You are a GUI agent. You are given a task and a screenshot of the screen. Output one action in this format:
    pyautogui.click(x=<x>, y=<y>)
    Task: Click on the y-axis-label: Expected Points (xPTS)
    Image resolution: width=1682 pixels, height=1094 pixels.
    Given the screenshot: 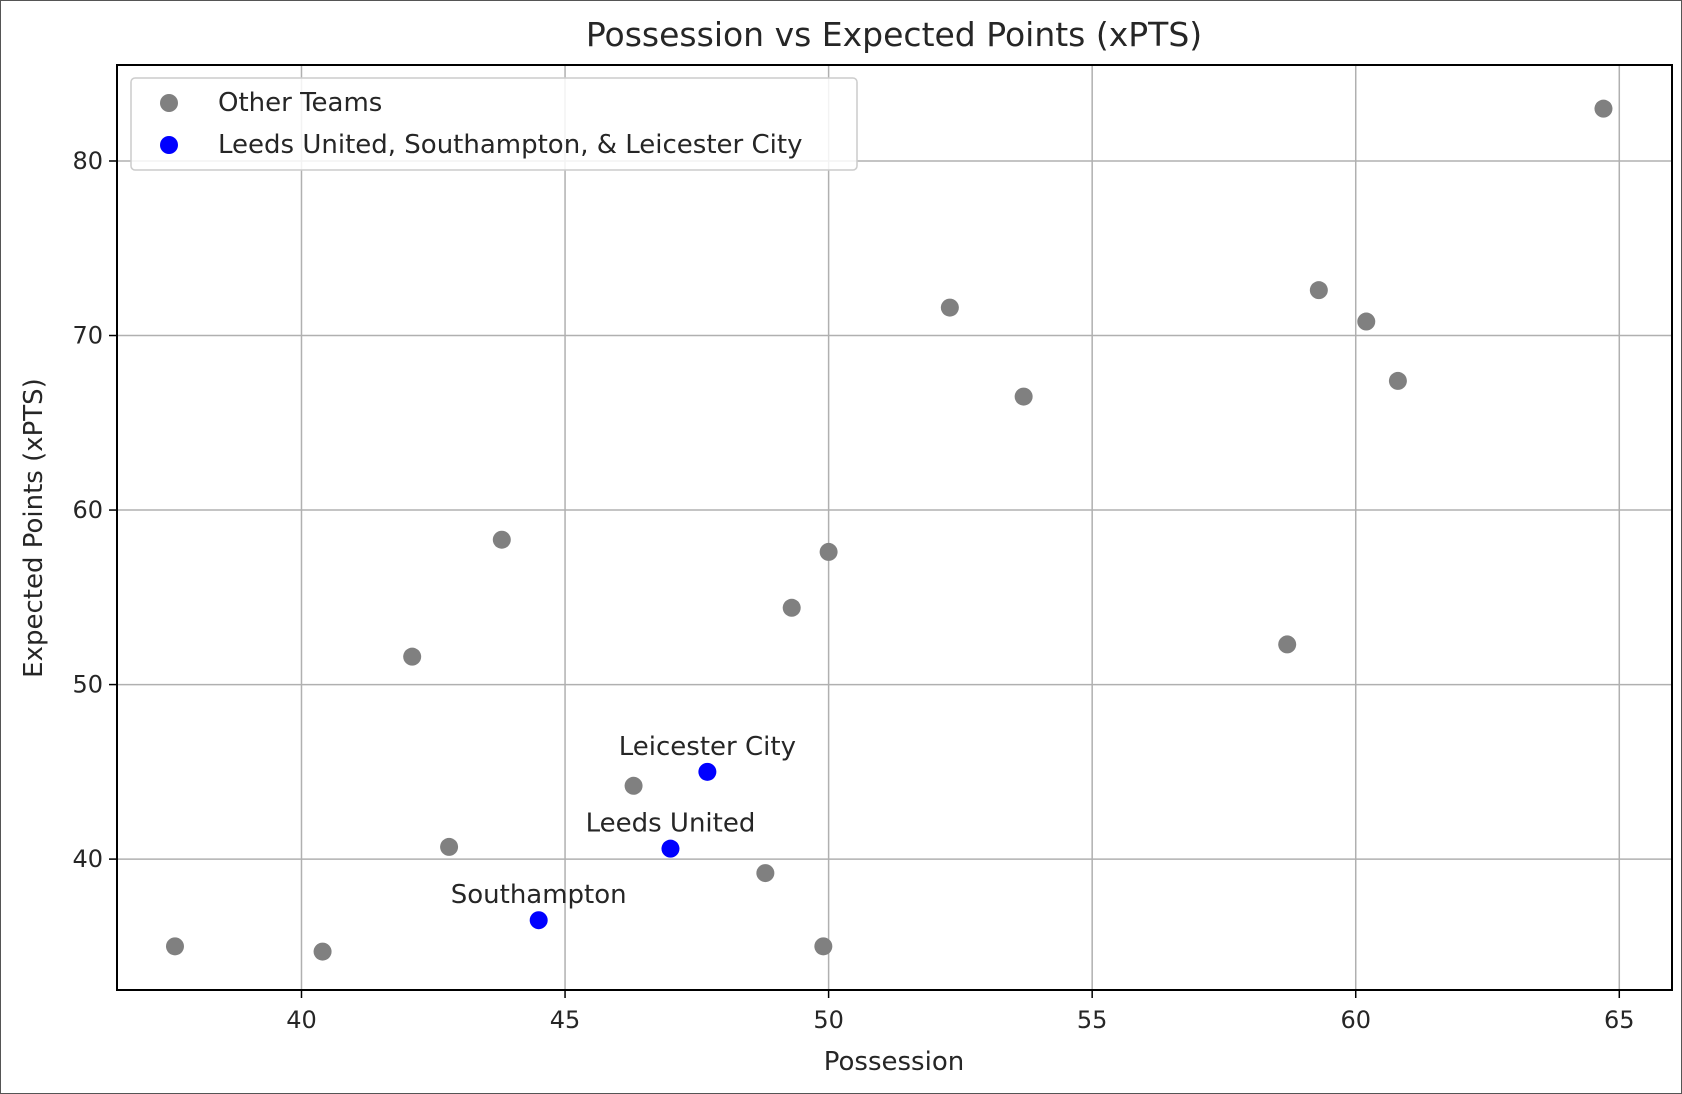 What is the action you would take?
    pyautogui.click(x=34, y=528)
    